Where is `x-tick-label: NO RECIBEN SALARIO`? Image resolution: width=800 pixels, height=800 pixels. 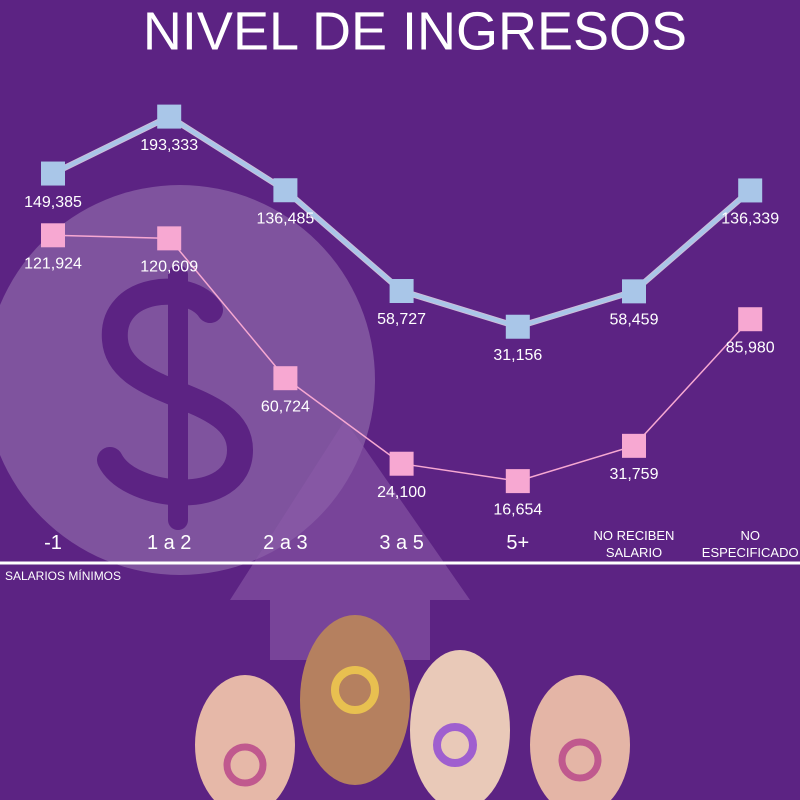
x-tick-label: NO RECIBEN SALARIO is located at coordinates (634, 544).